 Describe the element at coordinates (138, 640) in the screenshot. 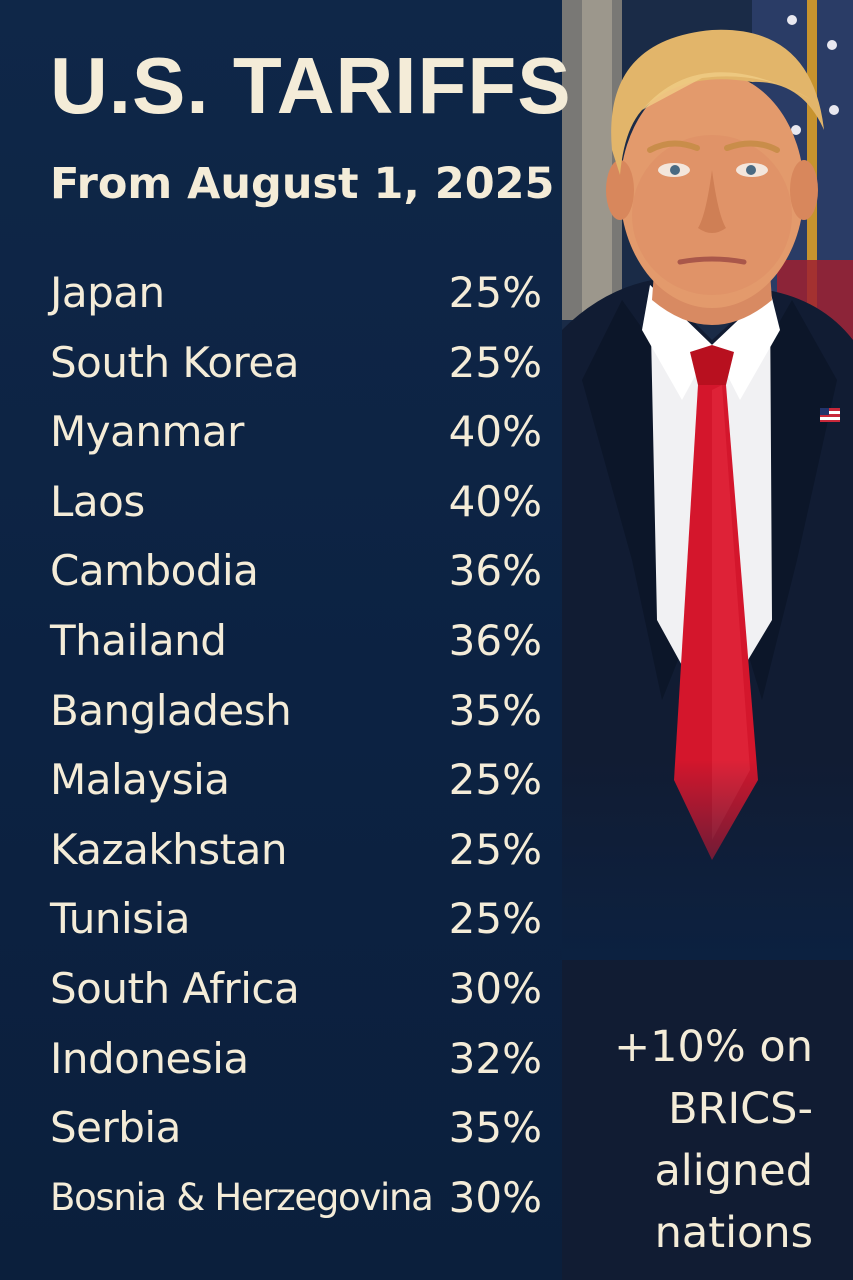

I see `country-name: Thailand` at that location.